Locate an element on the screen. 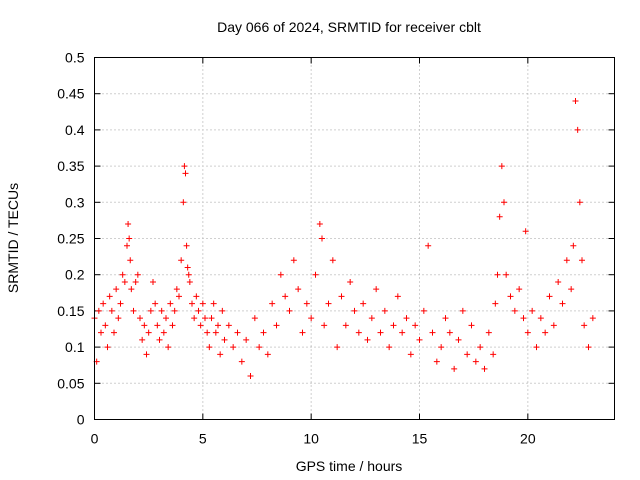  y-tick-label: 0.1 is located at coordinates (75, 347).